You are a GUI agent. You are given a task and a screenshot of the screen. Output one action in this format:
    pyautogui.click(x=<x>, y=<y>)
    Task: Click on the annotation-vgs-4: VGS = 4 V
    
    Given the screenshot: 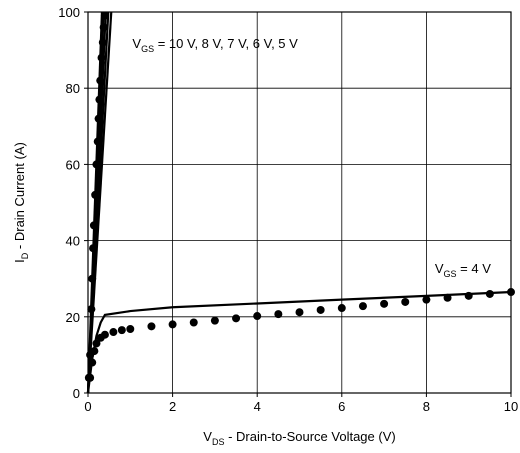 What is the action you would take?
    pyautogui.click(x=463, y=270)
    